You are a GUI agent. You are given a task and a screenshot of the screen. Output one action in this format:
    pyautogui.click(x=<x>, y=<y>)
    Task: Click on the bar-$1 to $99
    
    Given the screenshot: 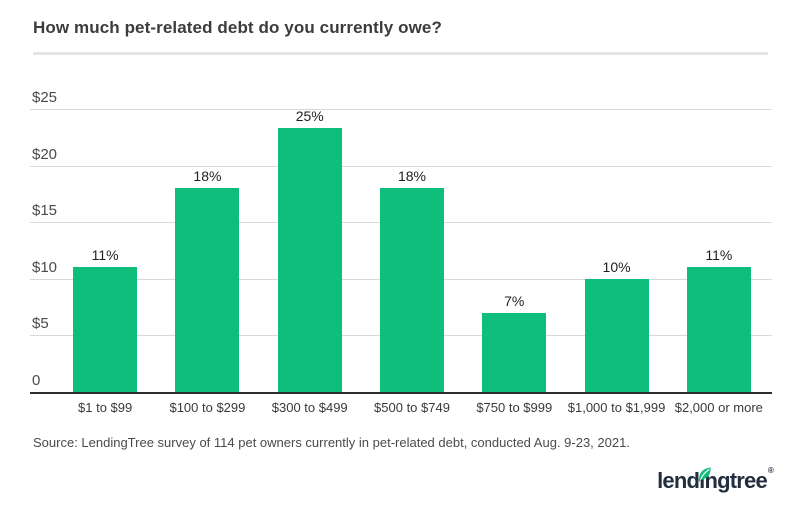 What is the action you would take?
    pyautogui.click(x=105, y=329)
    